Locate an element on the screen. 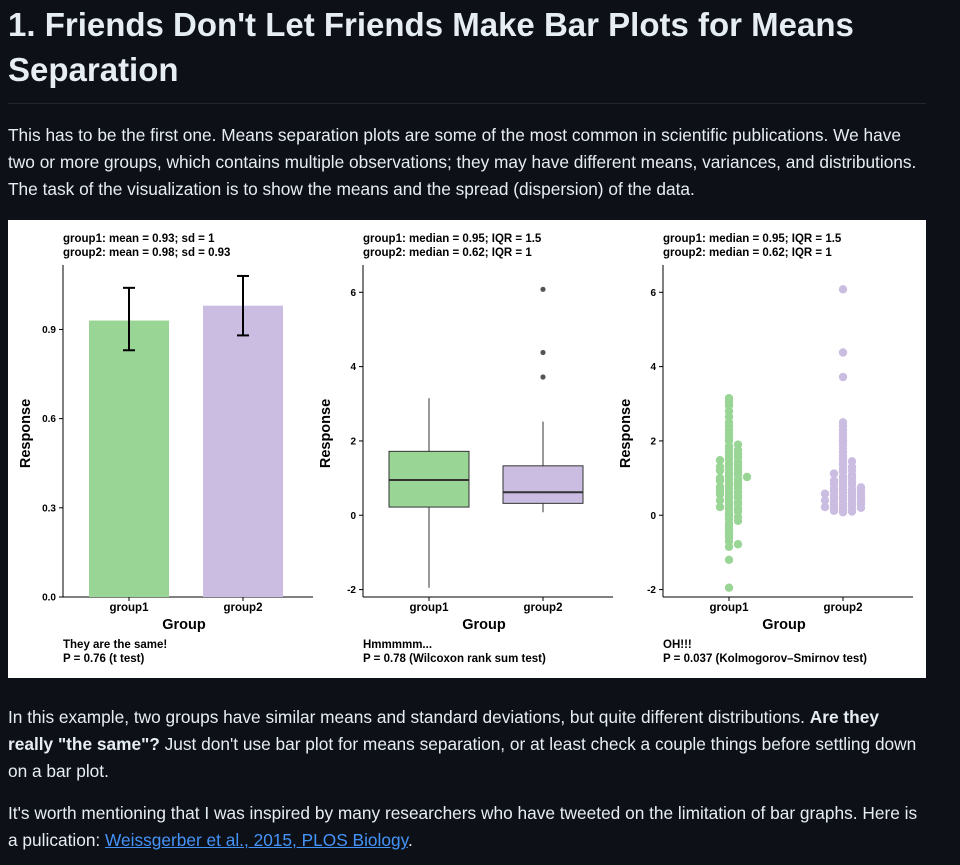  panel3-y-tick-label-4: 6 is located at coordinates (653, 293).